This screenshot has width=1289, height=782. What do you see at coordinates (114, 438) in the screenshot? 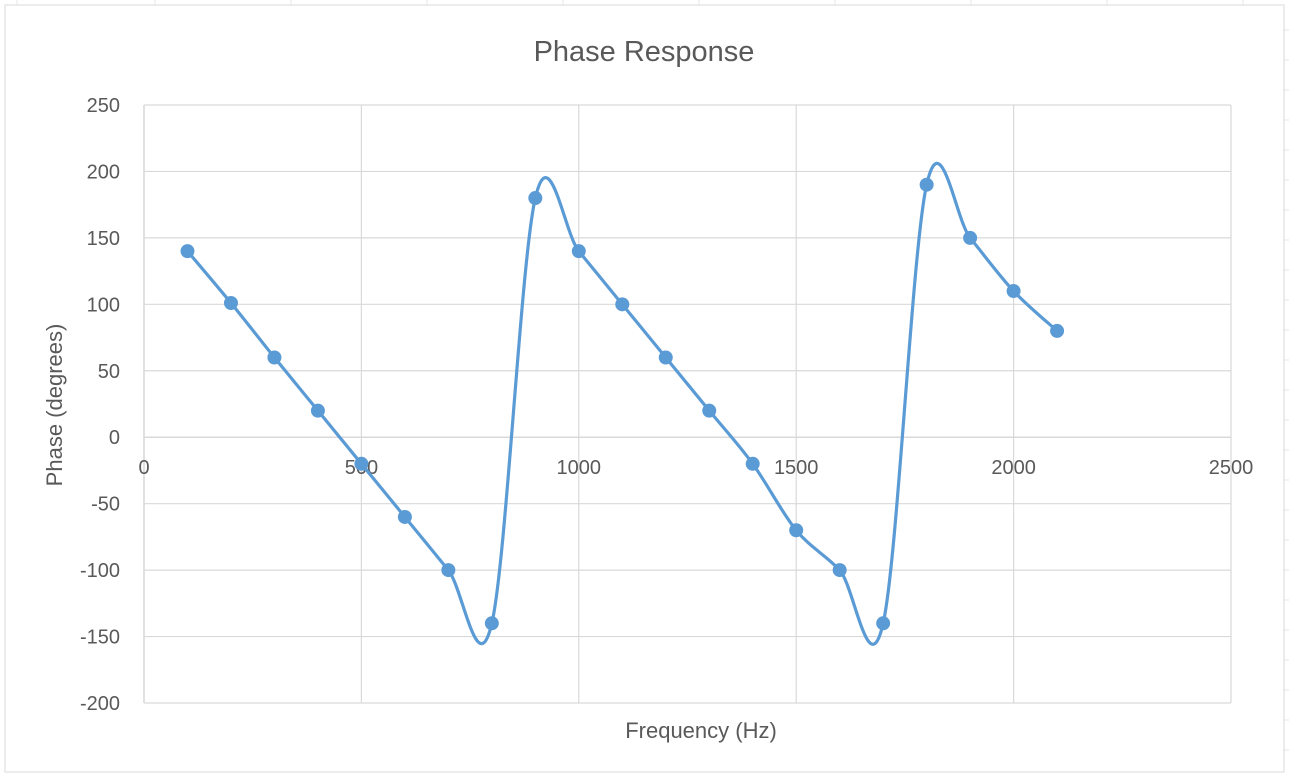
I see `y-tick-label: 0` at bounding box center [114, 438].